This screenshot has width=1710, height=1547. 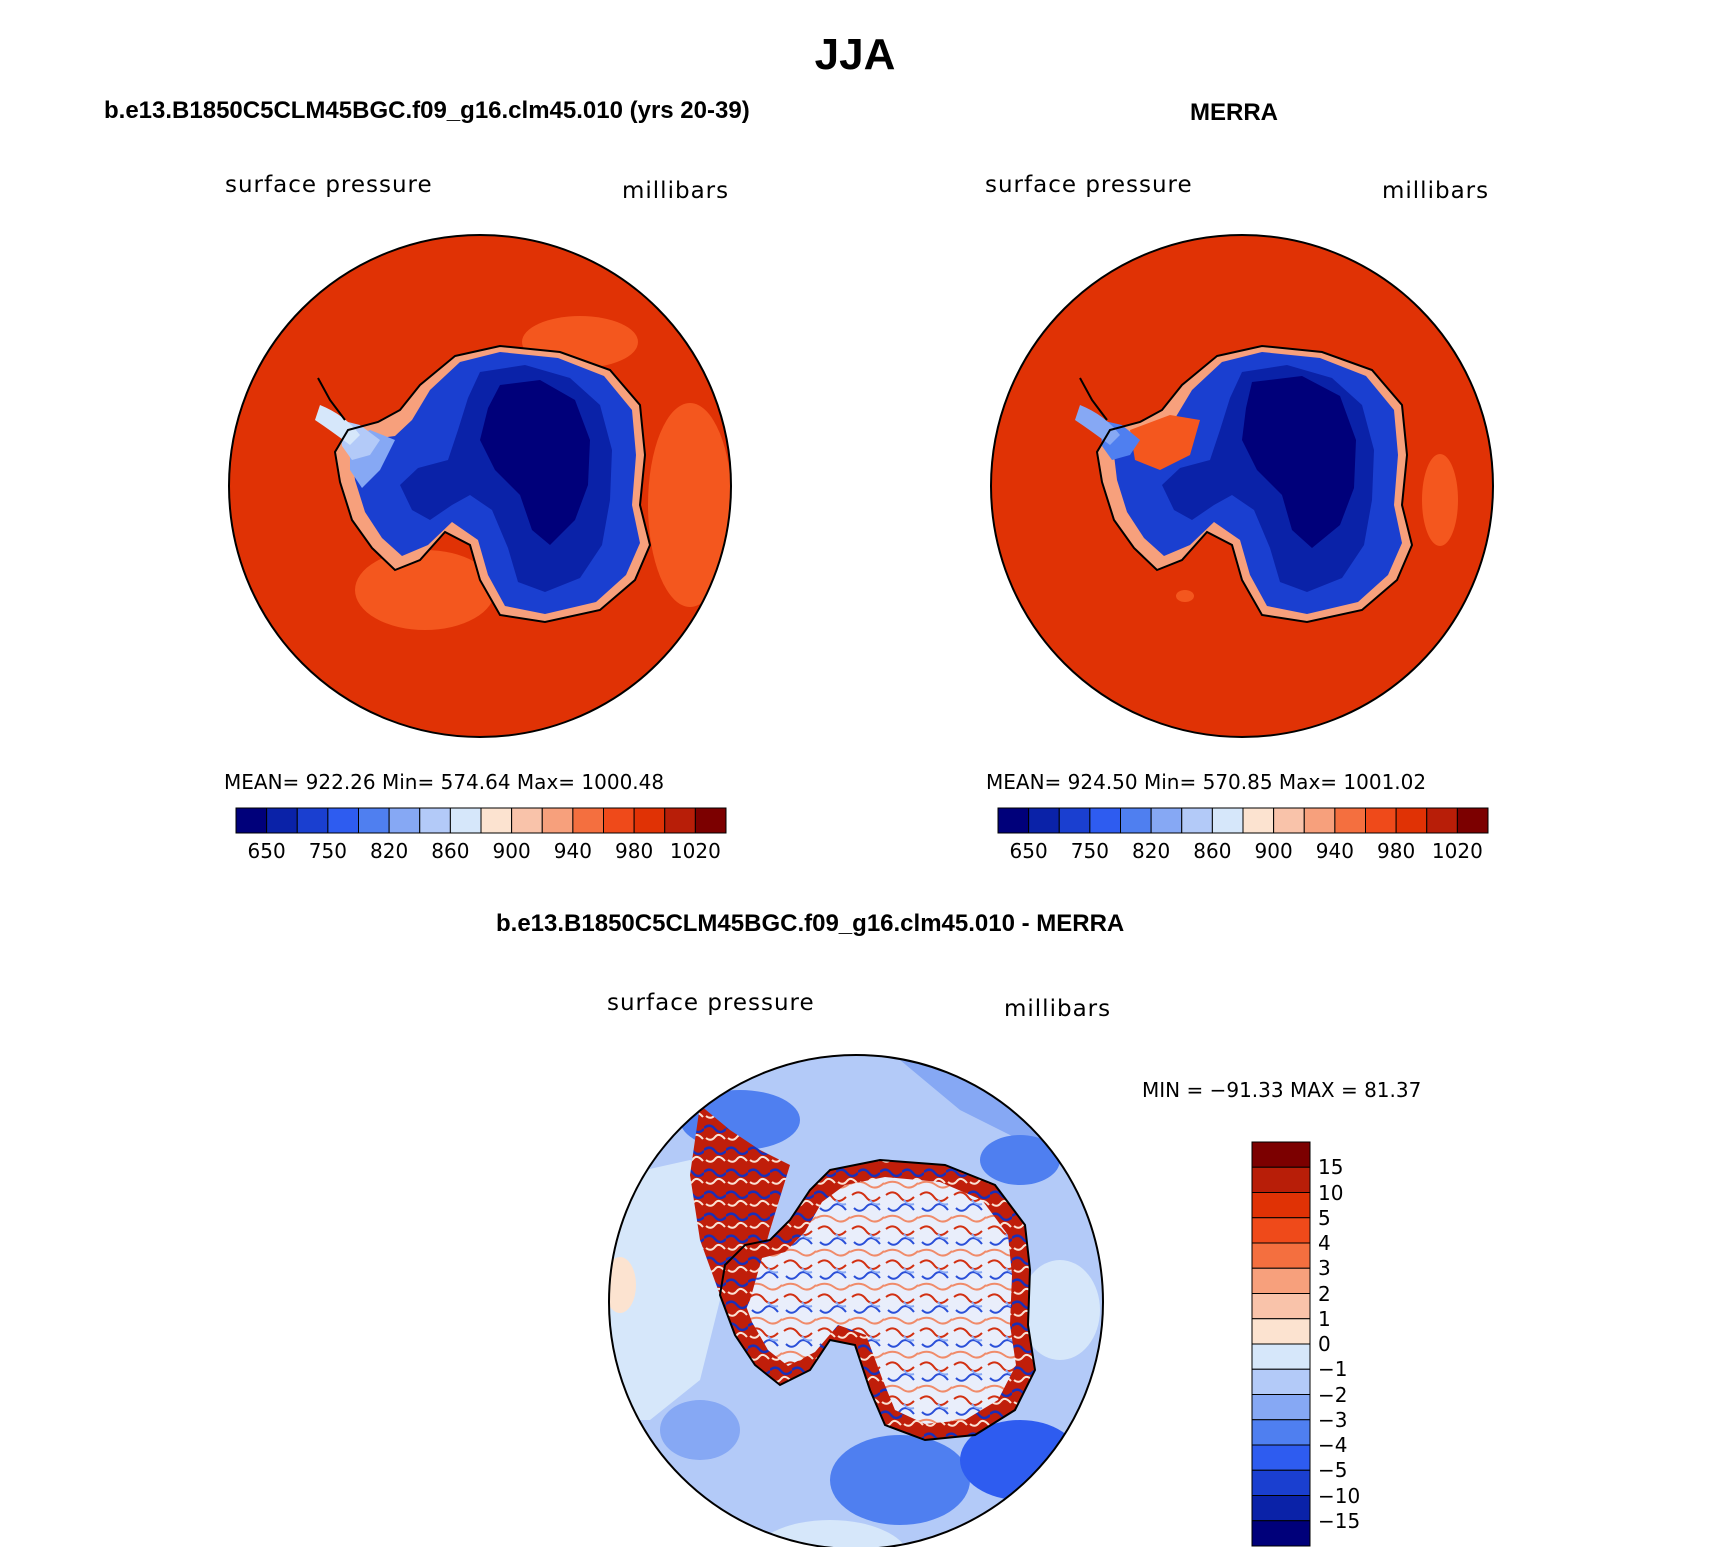 I want to click on map-merra, so click(x=1242, y=486).